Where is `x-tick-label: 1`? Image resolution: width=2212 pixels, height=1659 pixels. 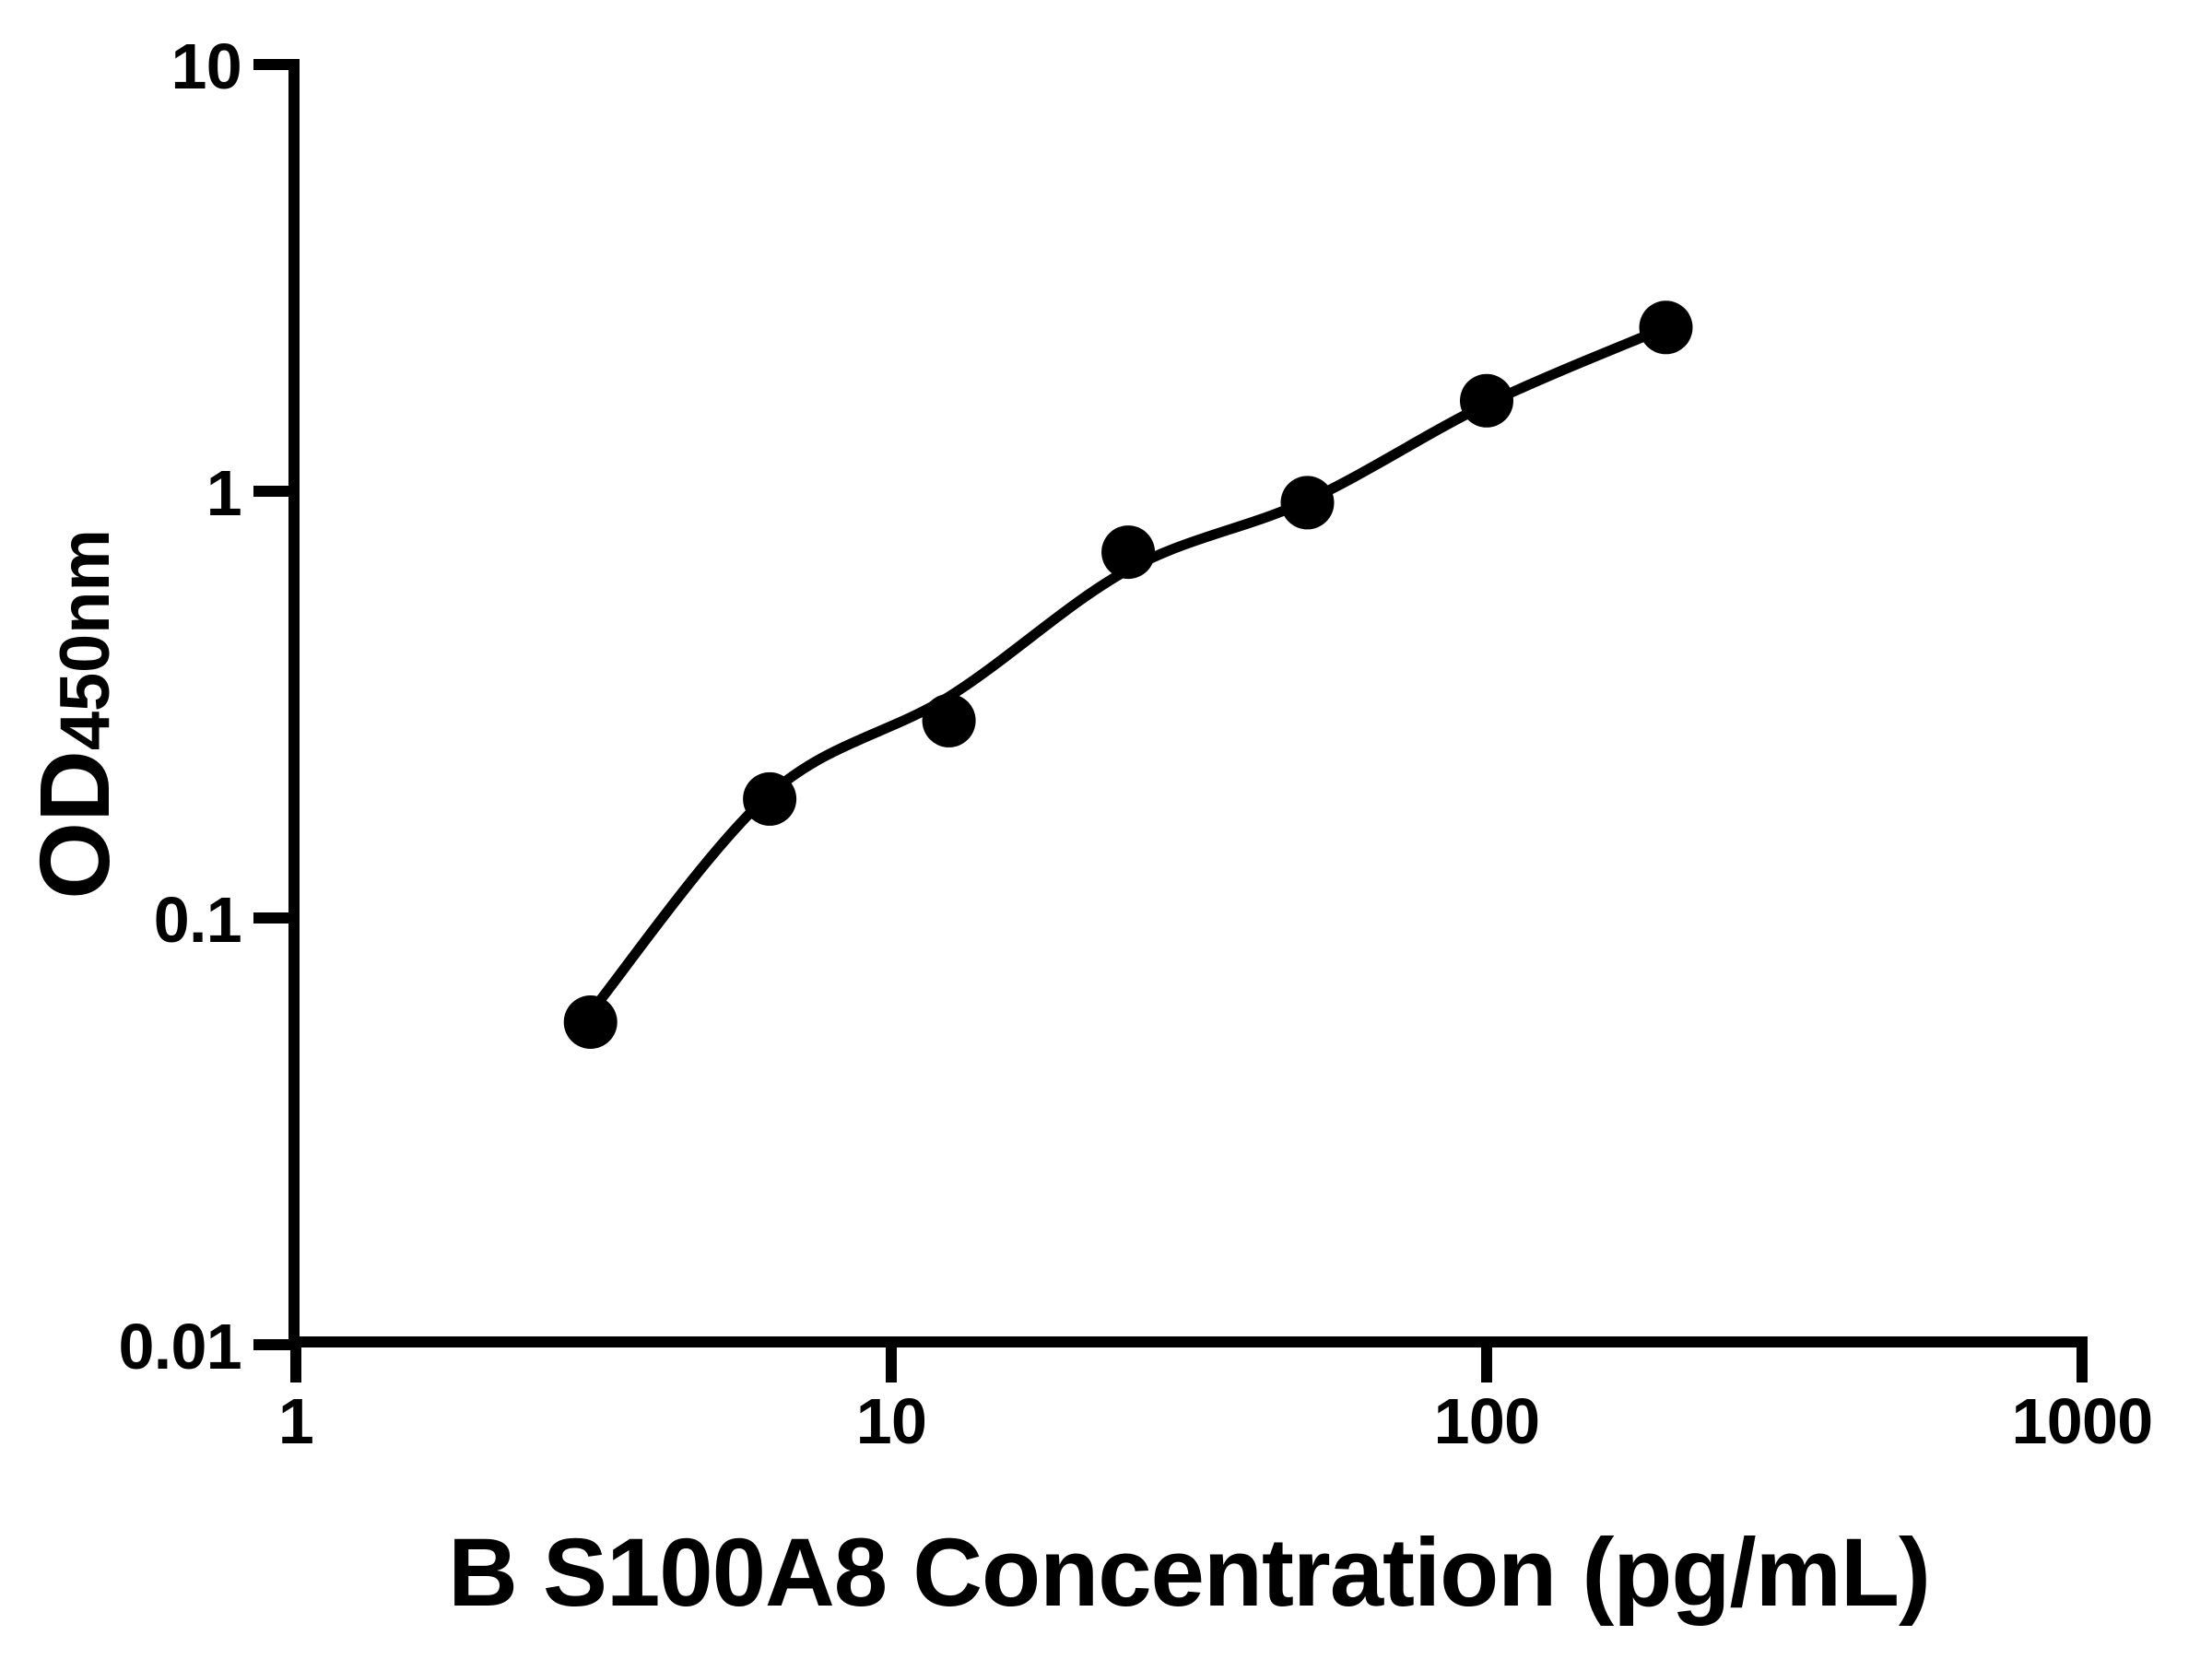
x-tick-label: 1 is located at coordinates (295, 1421).